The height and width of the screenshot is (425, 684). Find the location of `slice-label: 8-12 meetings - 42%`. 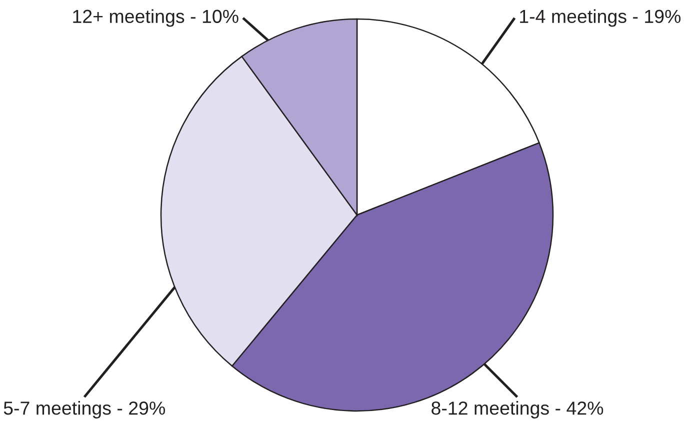

slice-label: 8-12 meetings - 42% is located at coordinates (518, 409).